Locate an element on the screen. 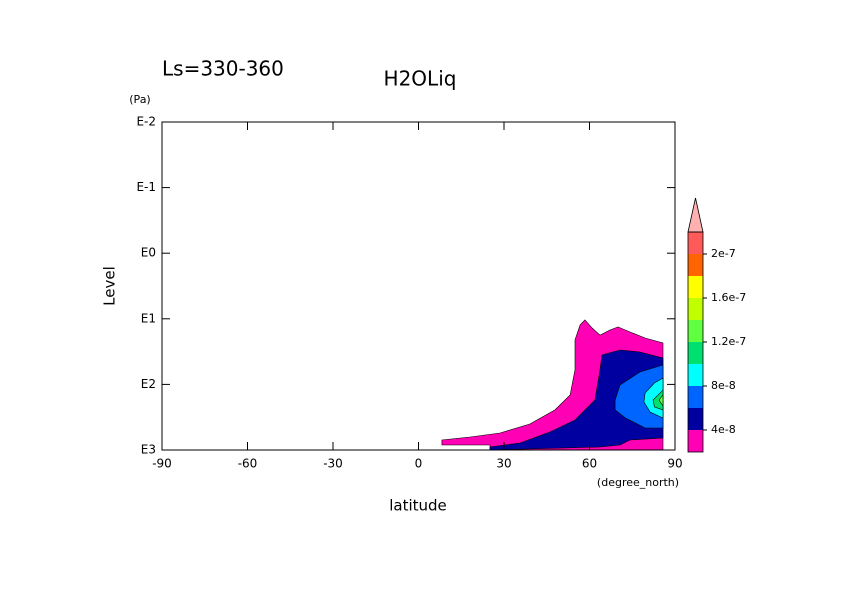 This screenshot has height=595, width=842. chart-subtitle: Ls=330-360 is located at coordinates (223, 69).